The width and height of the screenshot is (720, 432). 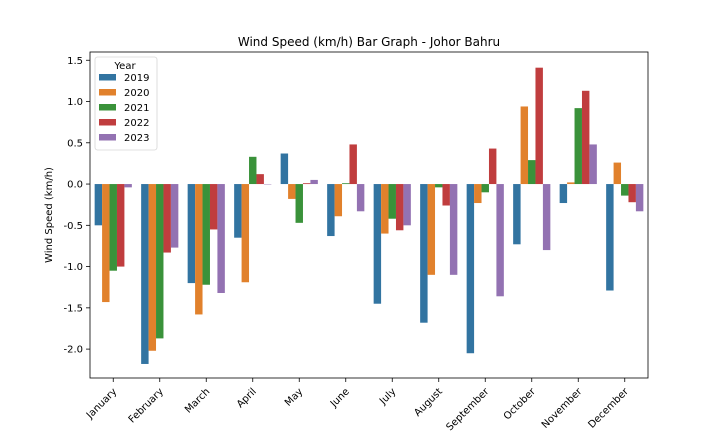 I want to click on x-tick-label: October, so click(x=520, y=404).